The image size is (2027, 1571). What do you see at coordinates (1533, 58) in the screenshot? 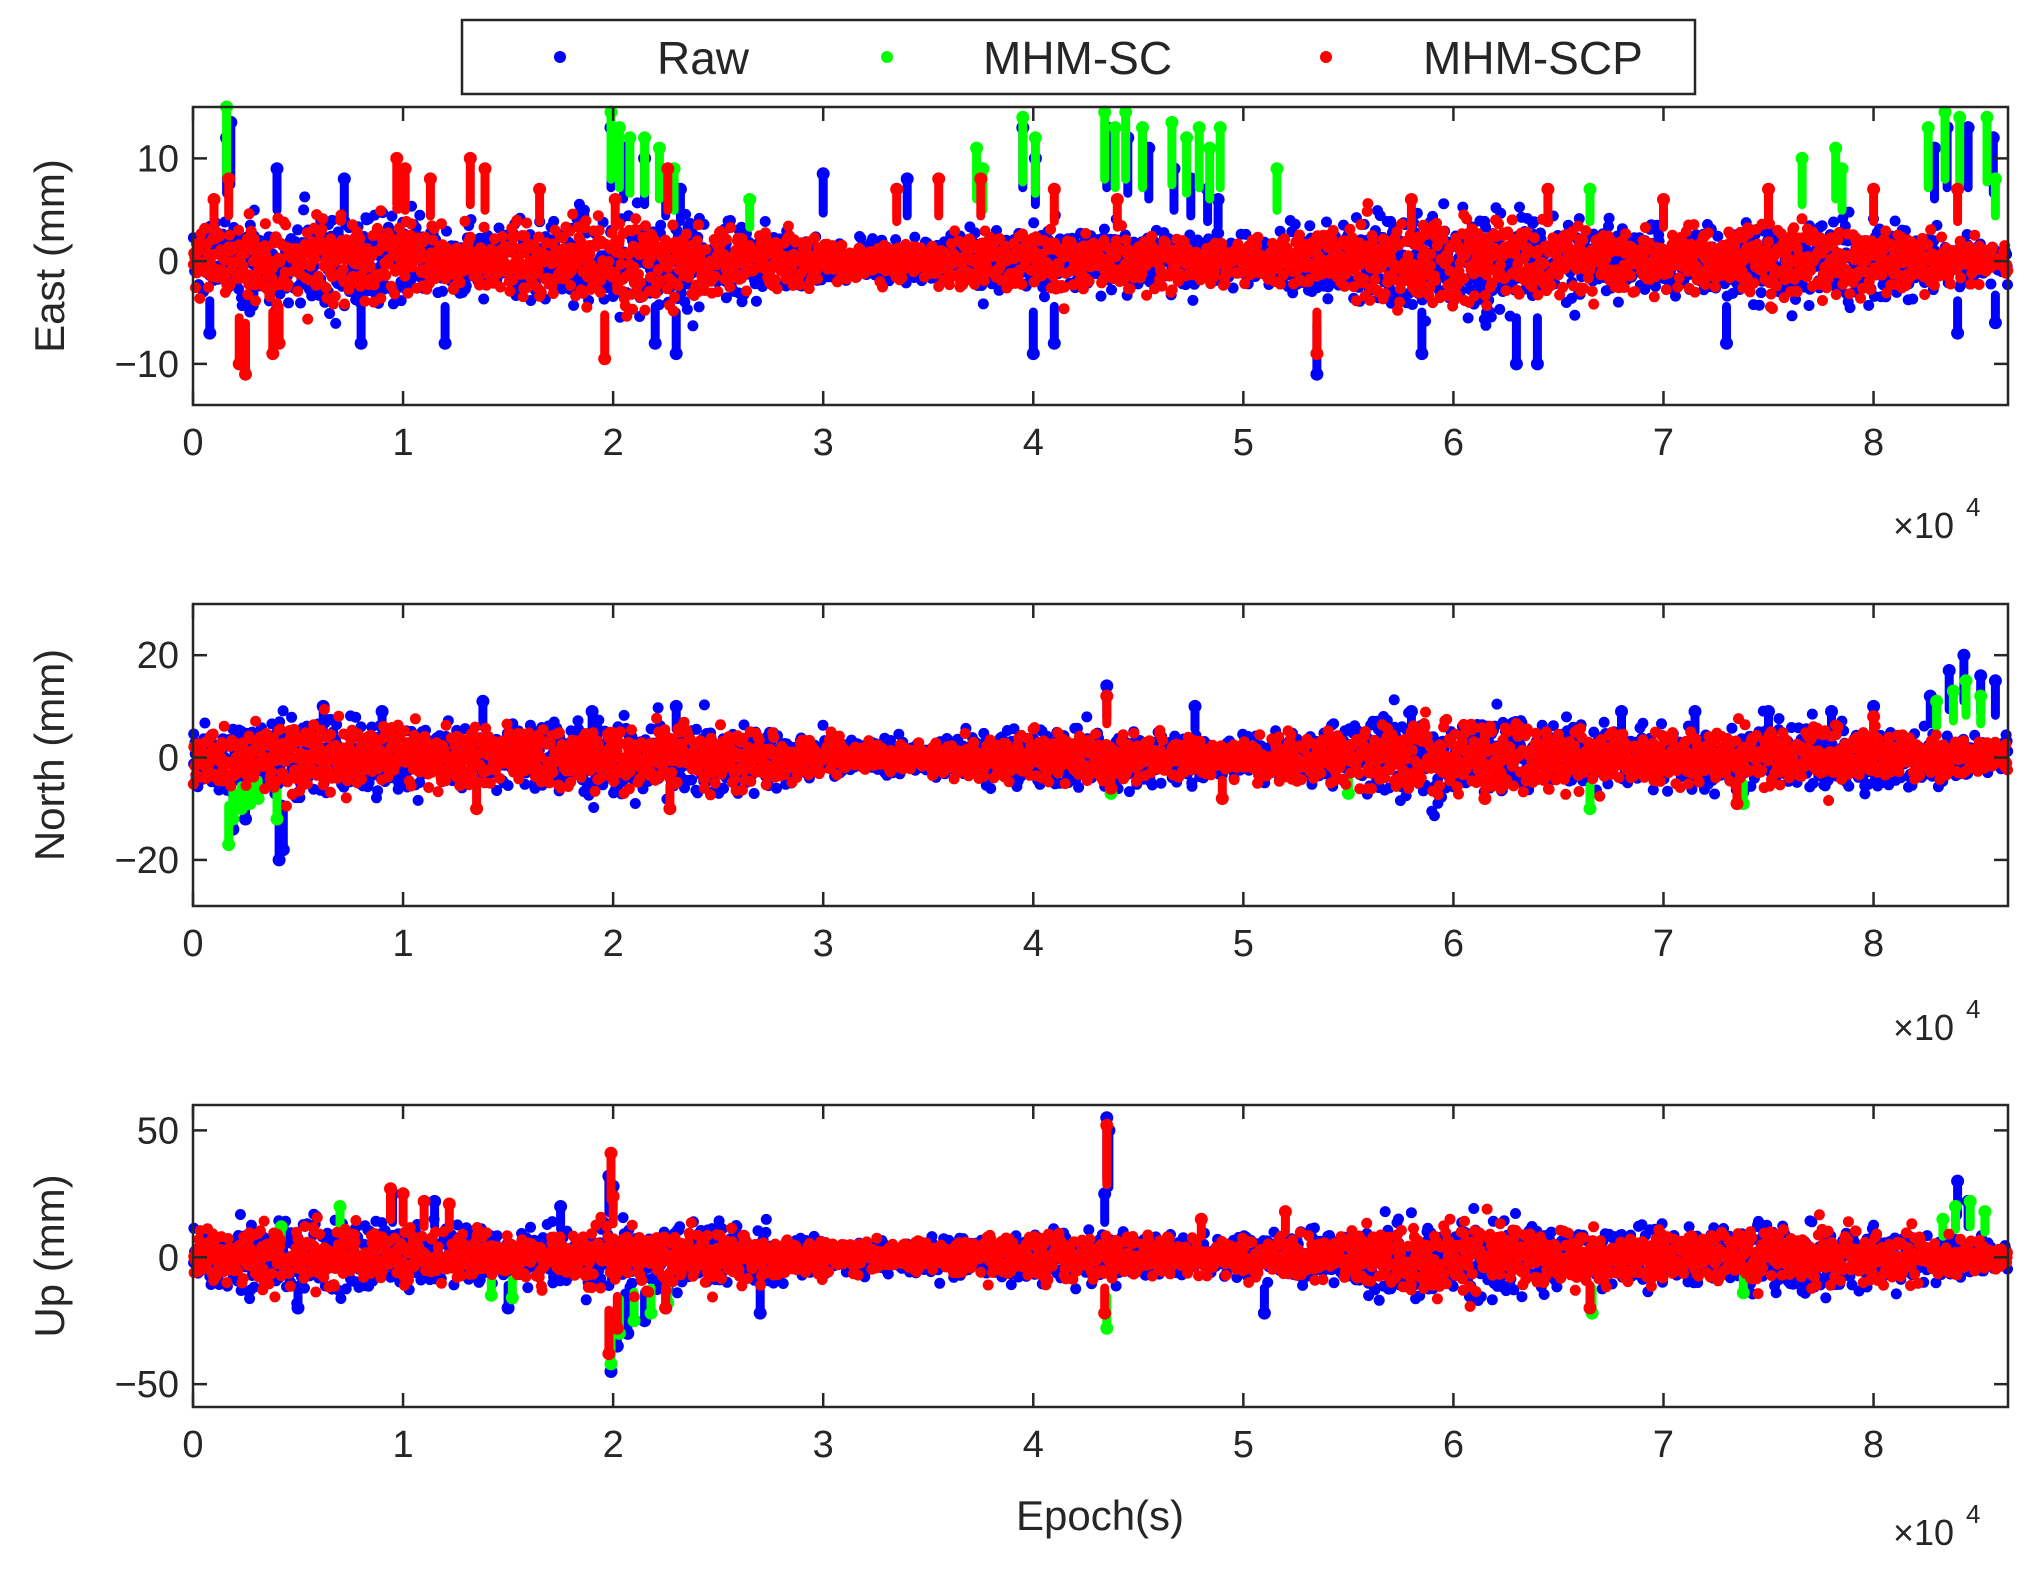
I see `legend-label-mhm-scp: MHM-SCP` at bounding box center [1533, 58].